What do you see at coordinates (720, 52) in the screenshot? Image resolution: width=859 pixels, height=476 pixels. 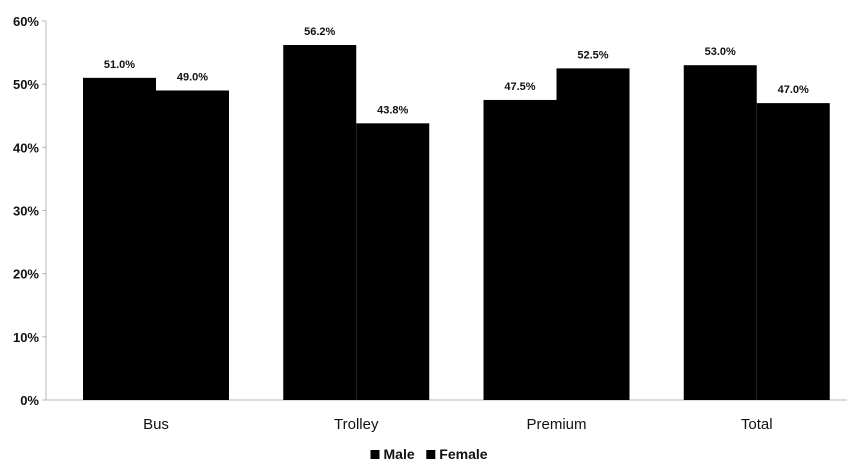 I see `data-label-male-total: 53.0%` at bounding box center [720, 52].